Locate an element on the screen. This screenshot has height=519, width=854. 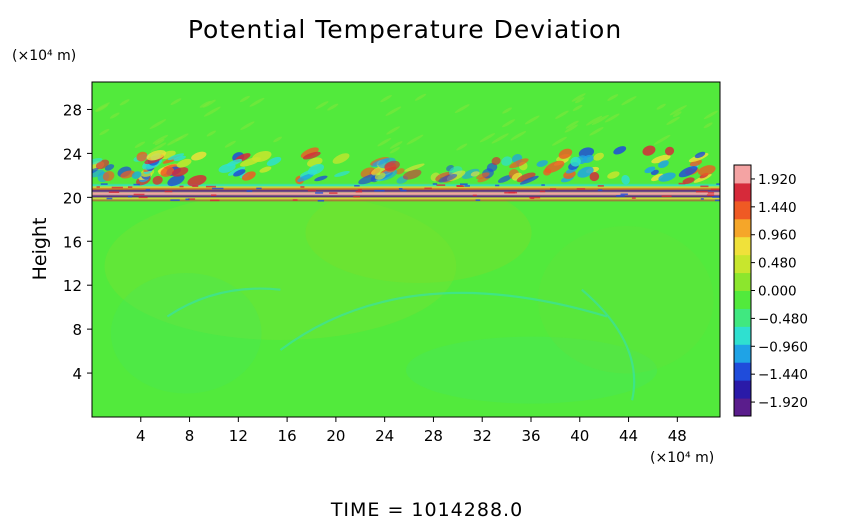
field-contour is located at coordinates (223, 302).